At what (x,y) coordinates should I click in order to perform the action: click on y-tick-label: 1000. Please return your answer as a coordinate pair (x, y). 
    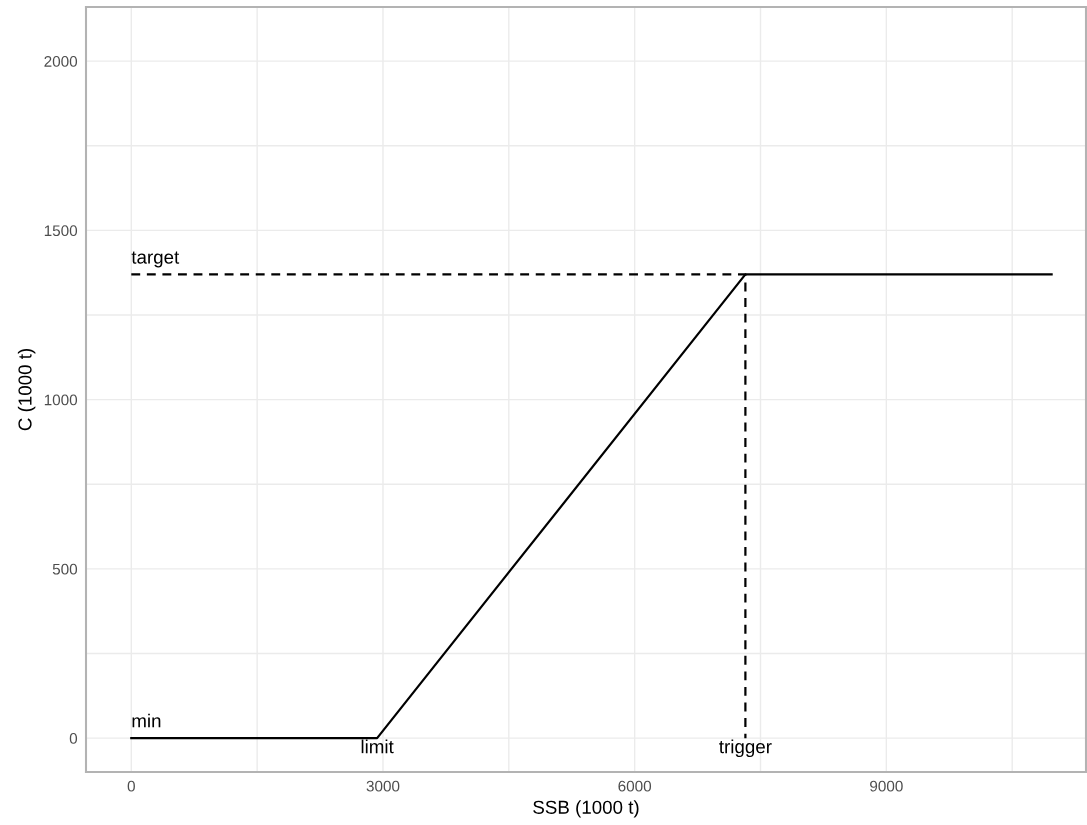
    Looking at the image, I should click on (61, 400).